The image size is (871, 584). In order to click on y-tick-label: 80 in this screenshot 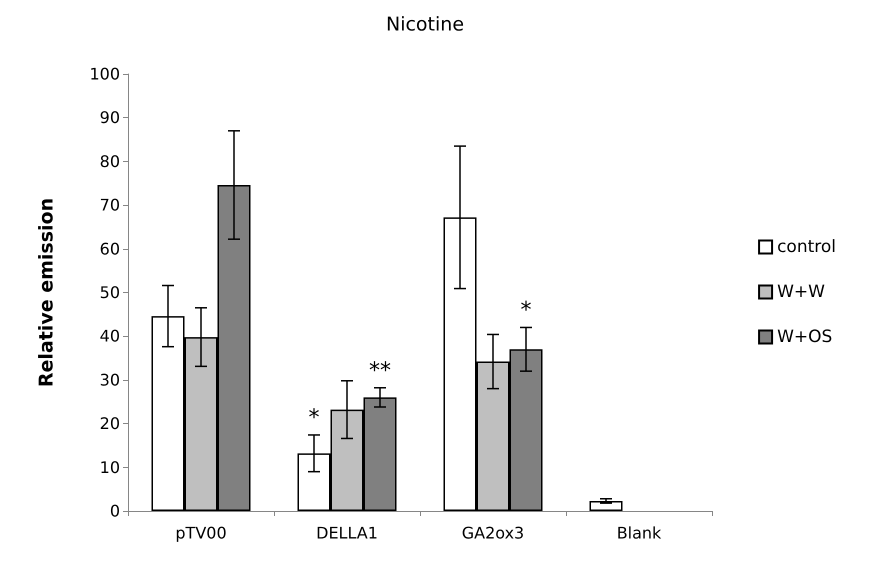, I will do `click(110, 161)`.